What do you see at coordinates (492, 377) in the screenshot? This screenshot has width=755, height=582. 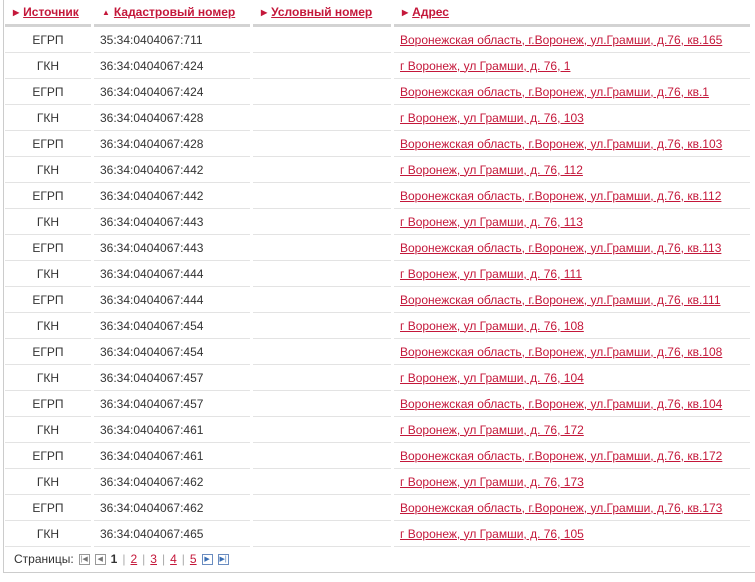 I see `address-link: г Воронеж, ул Грамши, д. 76, 104` at bounding box center [492, 377].